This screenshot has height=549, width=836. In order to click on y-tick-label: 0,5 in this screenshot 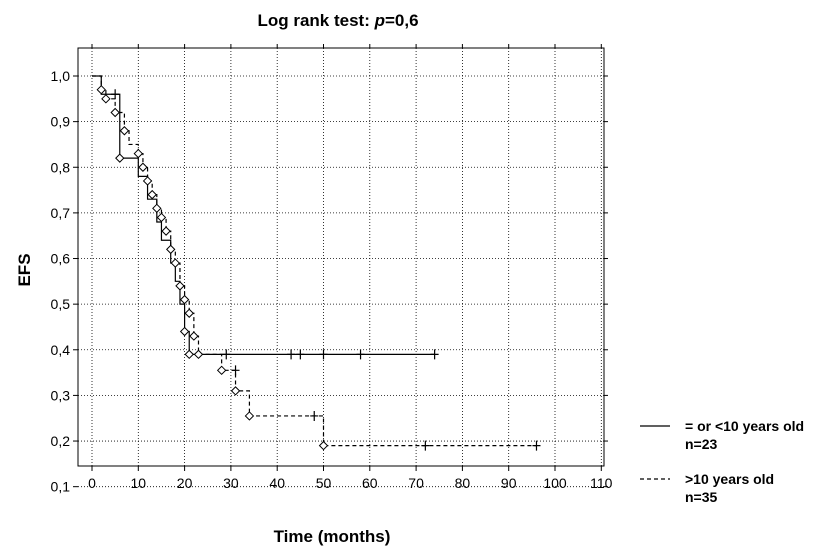, I will do `click(61, 304)`.